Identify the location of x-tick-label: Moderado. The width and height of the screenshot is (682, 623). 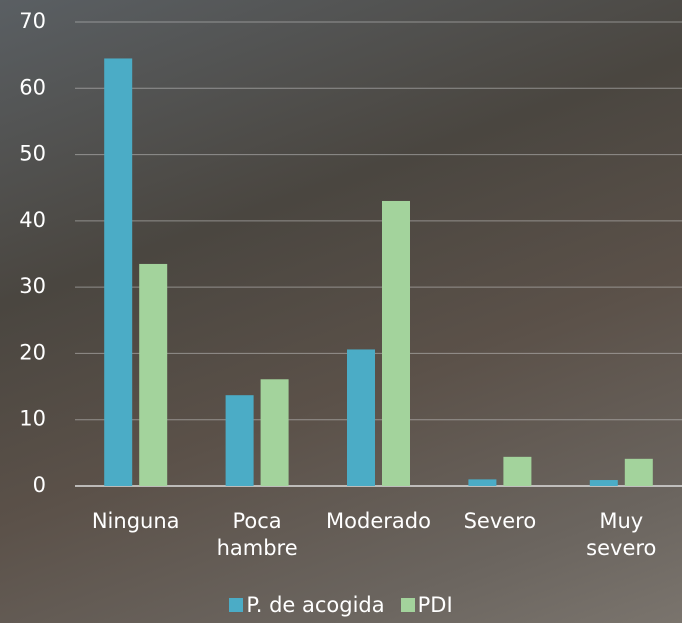
(378, 521).